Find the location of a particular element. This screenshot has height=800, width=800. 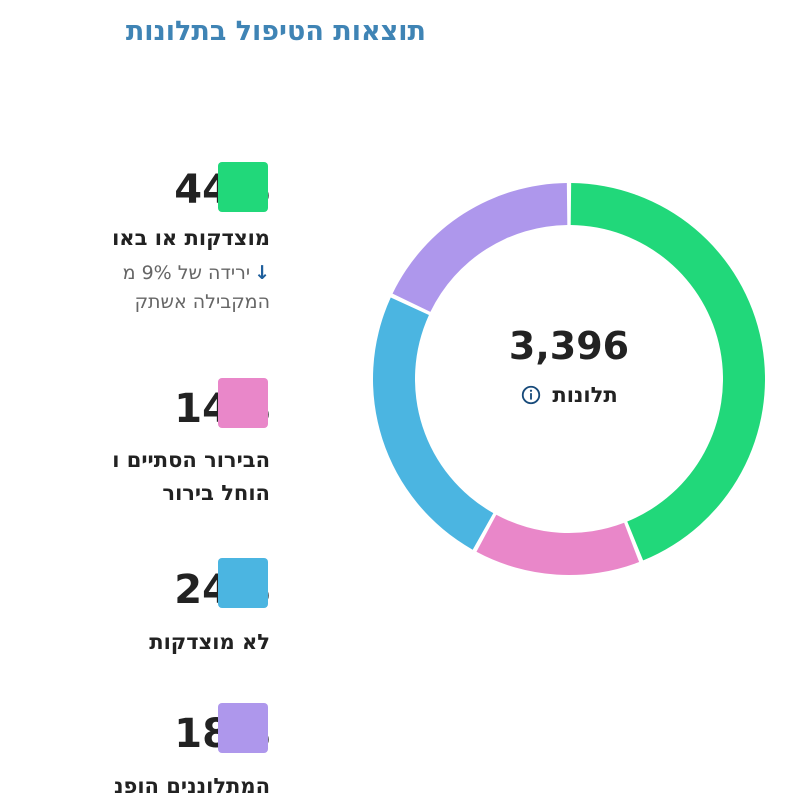

legend-label: הבירור הסתיים ו is located at coordinates (191, 460).